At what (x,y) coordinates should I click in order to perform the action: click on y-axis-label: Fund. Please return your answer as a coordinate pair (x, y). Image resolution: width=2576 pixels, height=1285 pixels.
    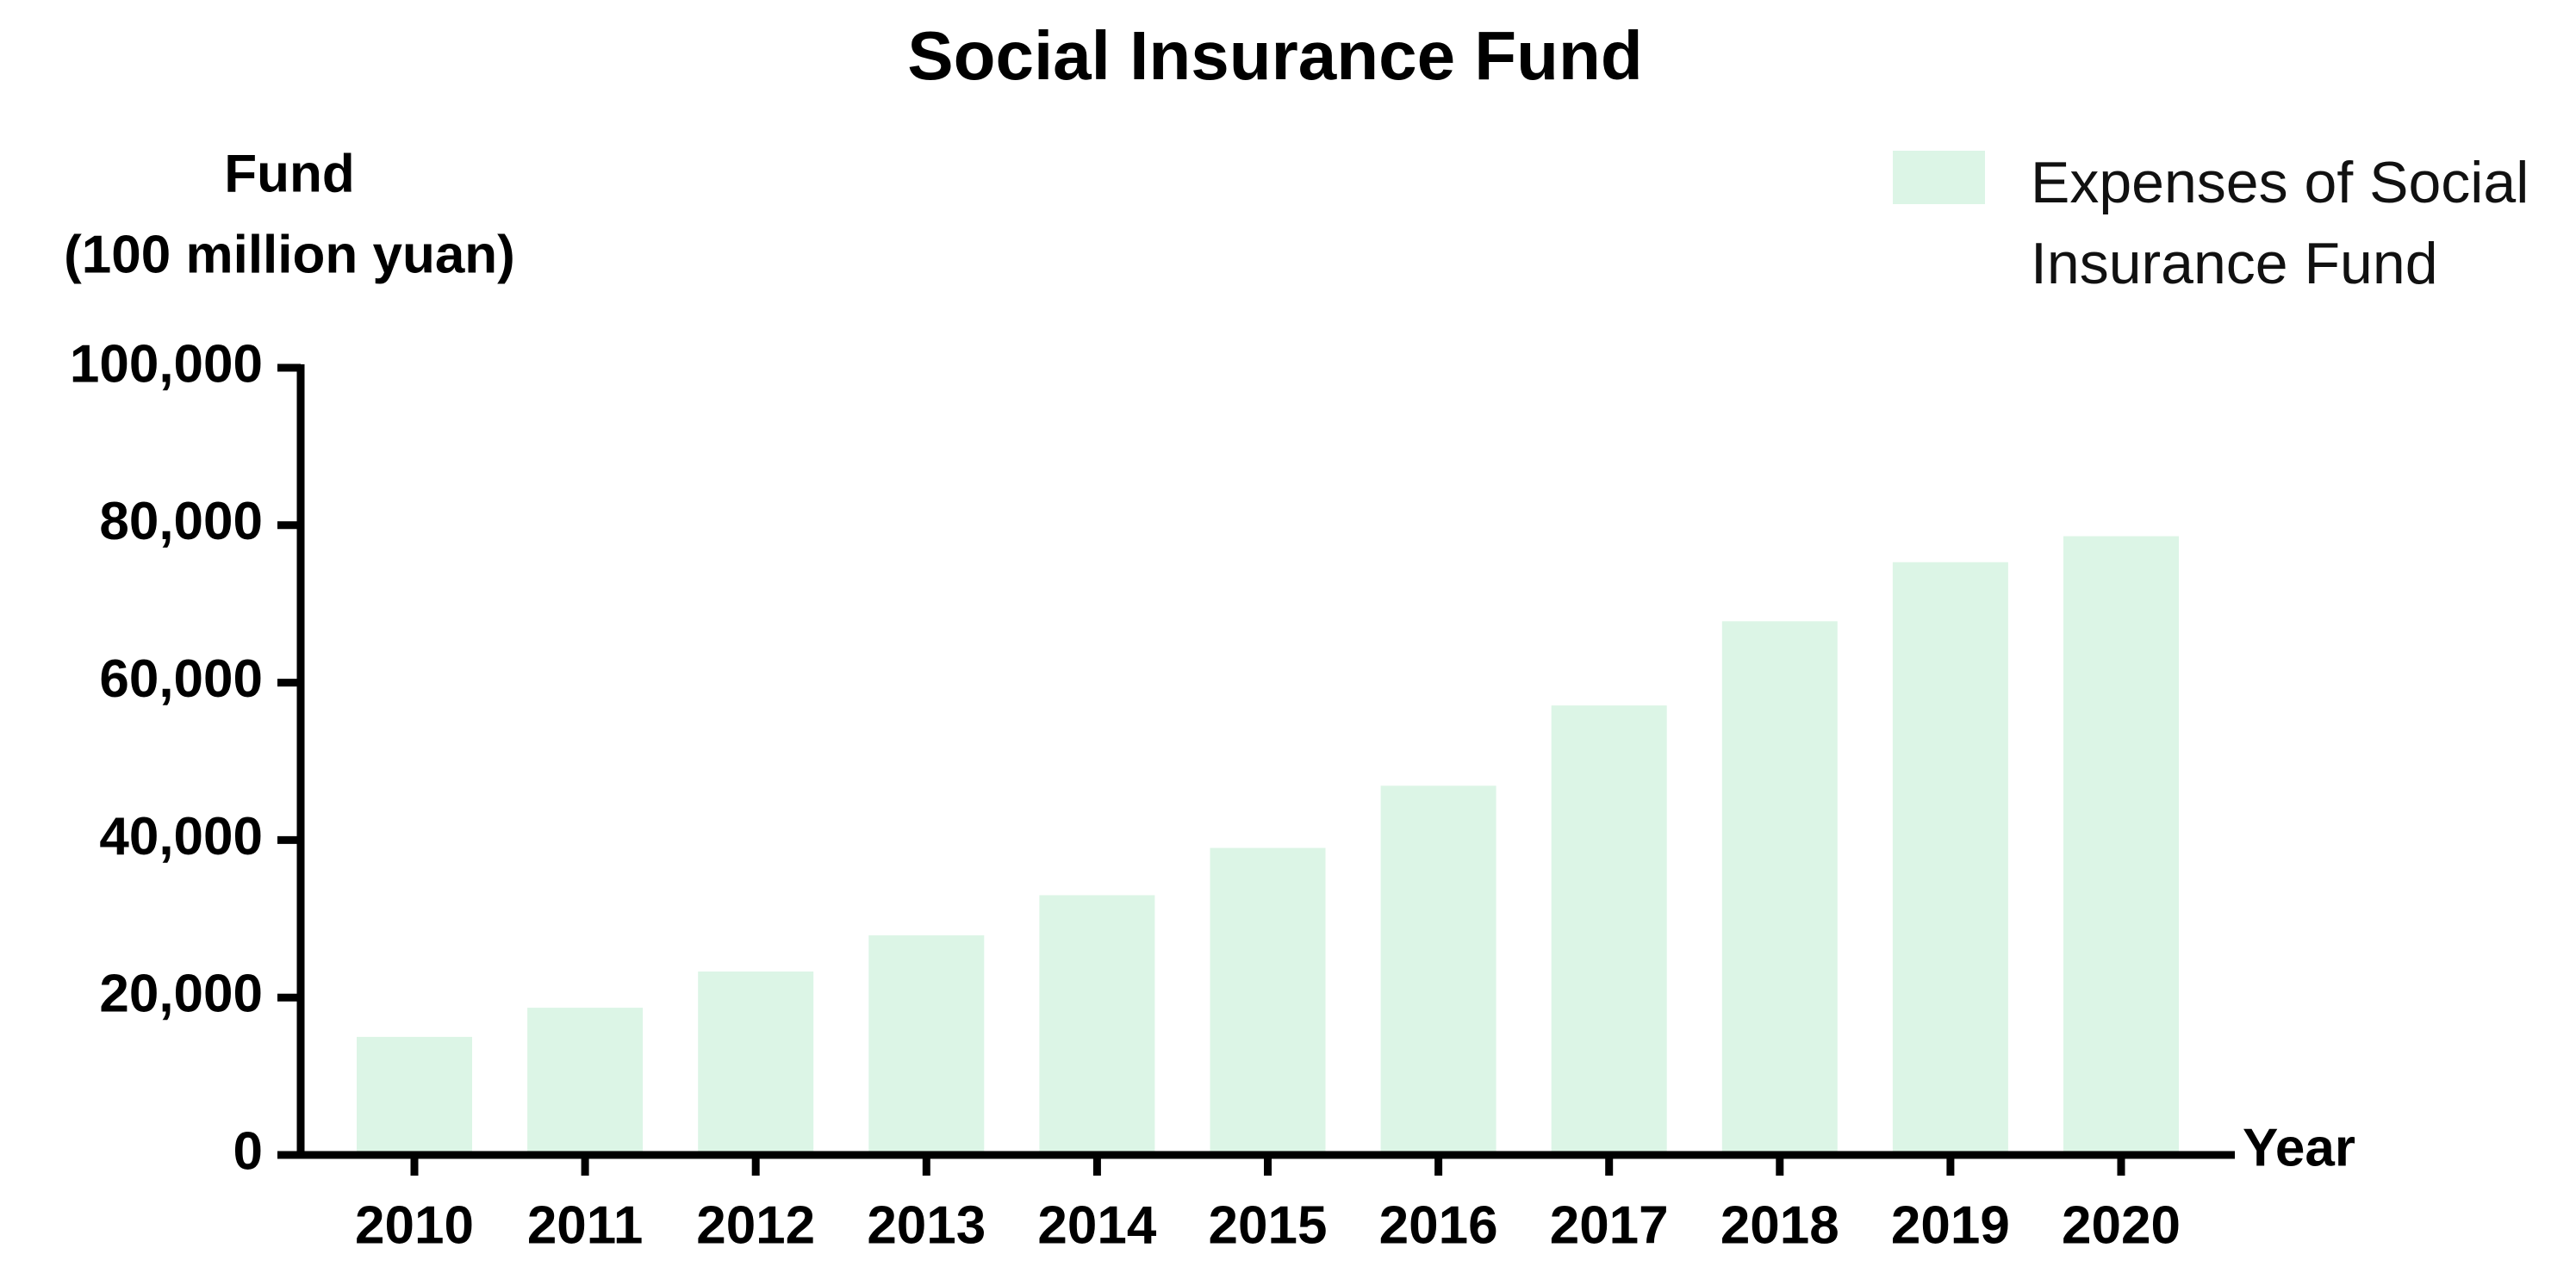
    Looking at the image, I should click on (289, 173).